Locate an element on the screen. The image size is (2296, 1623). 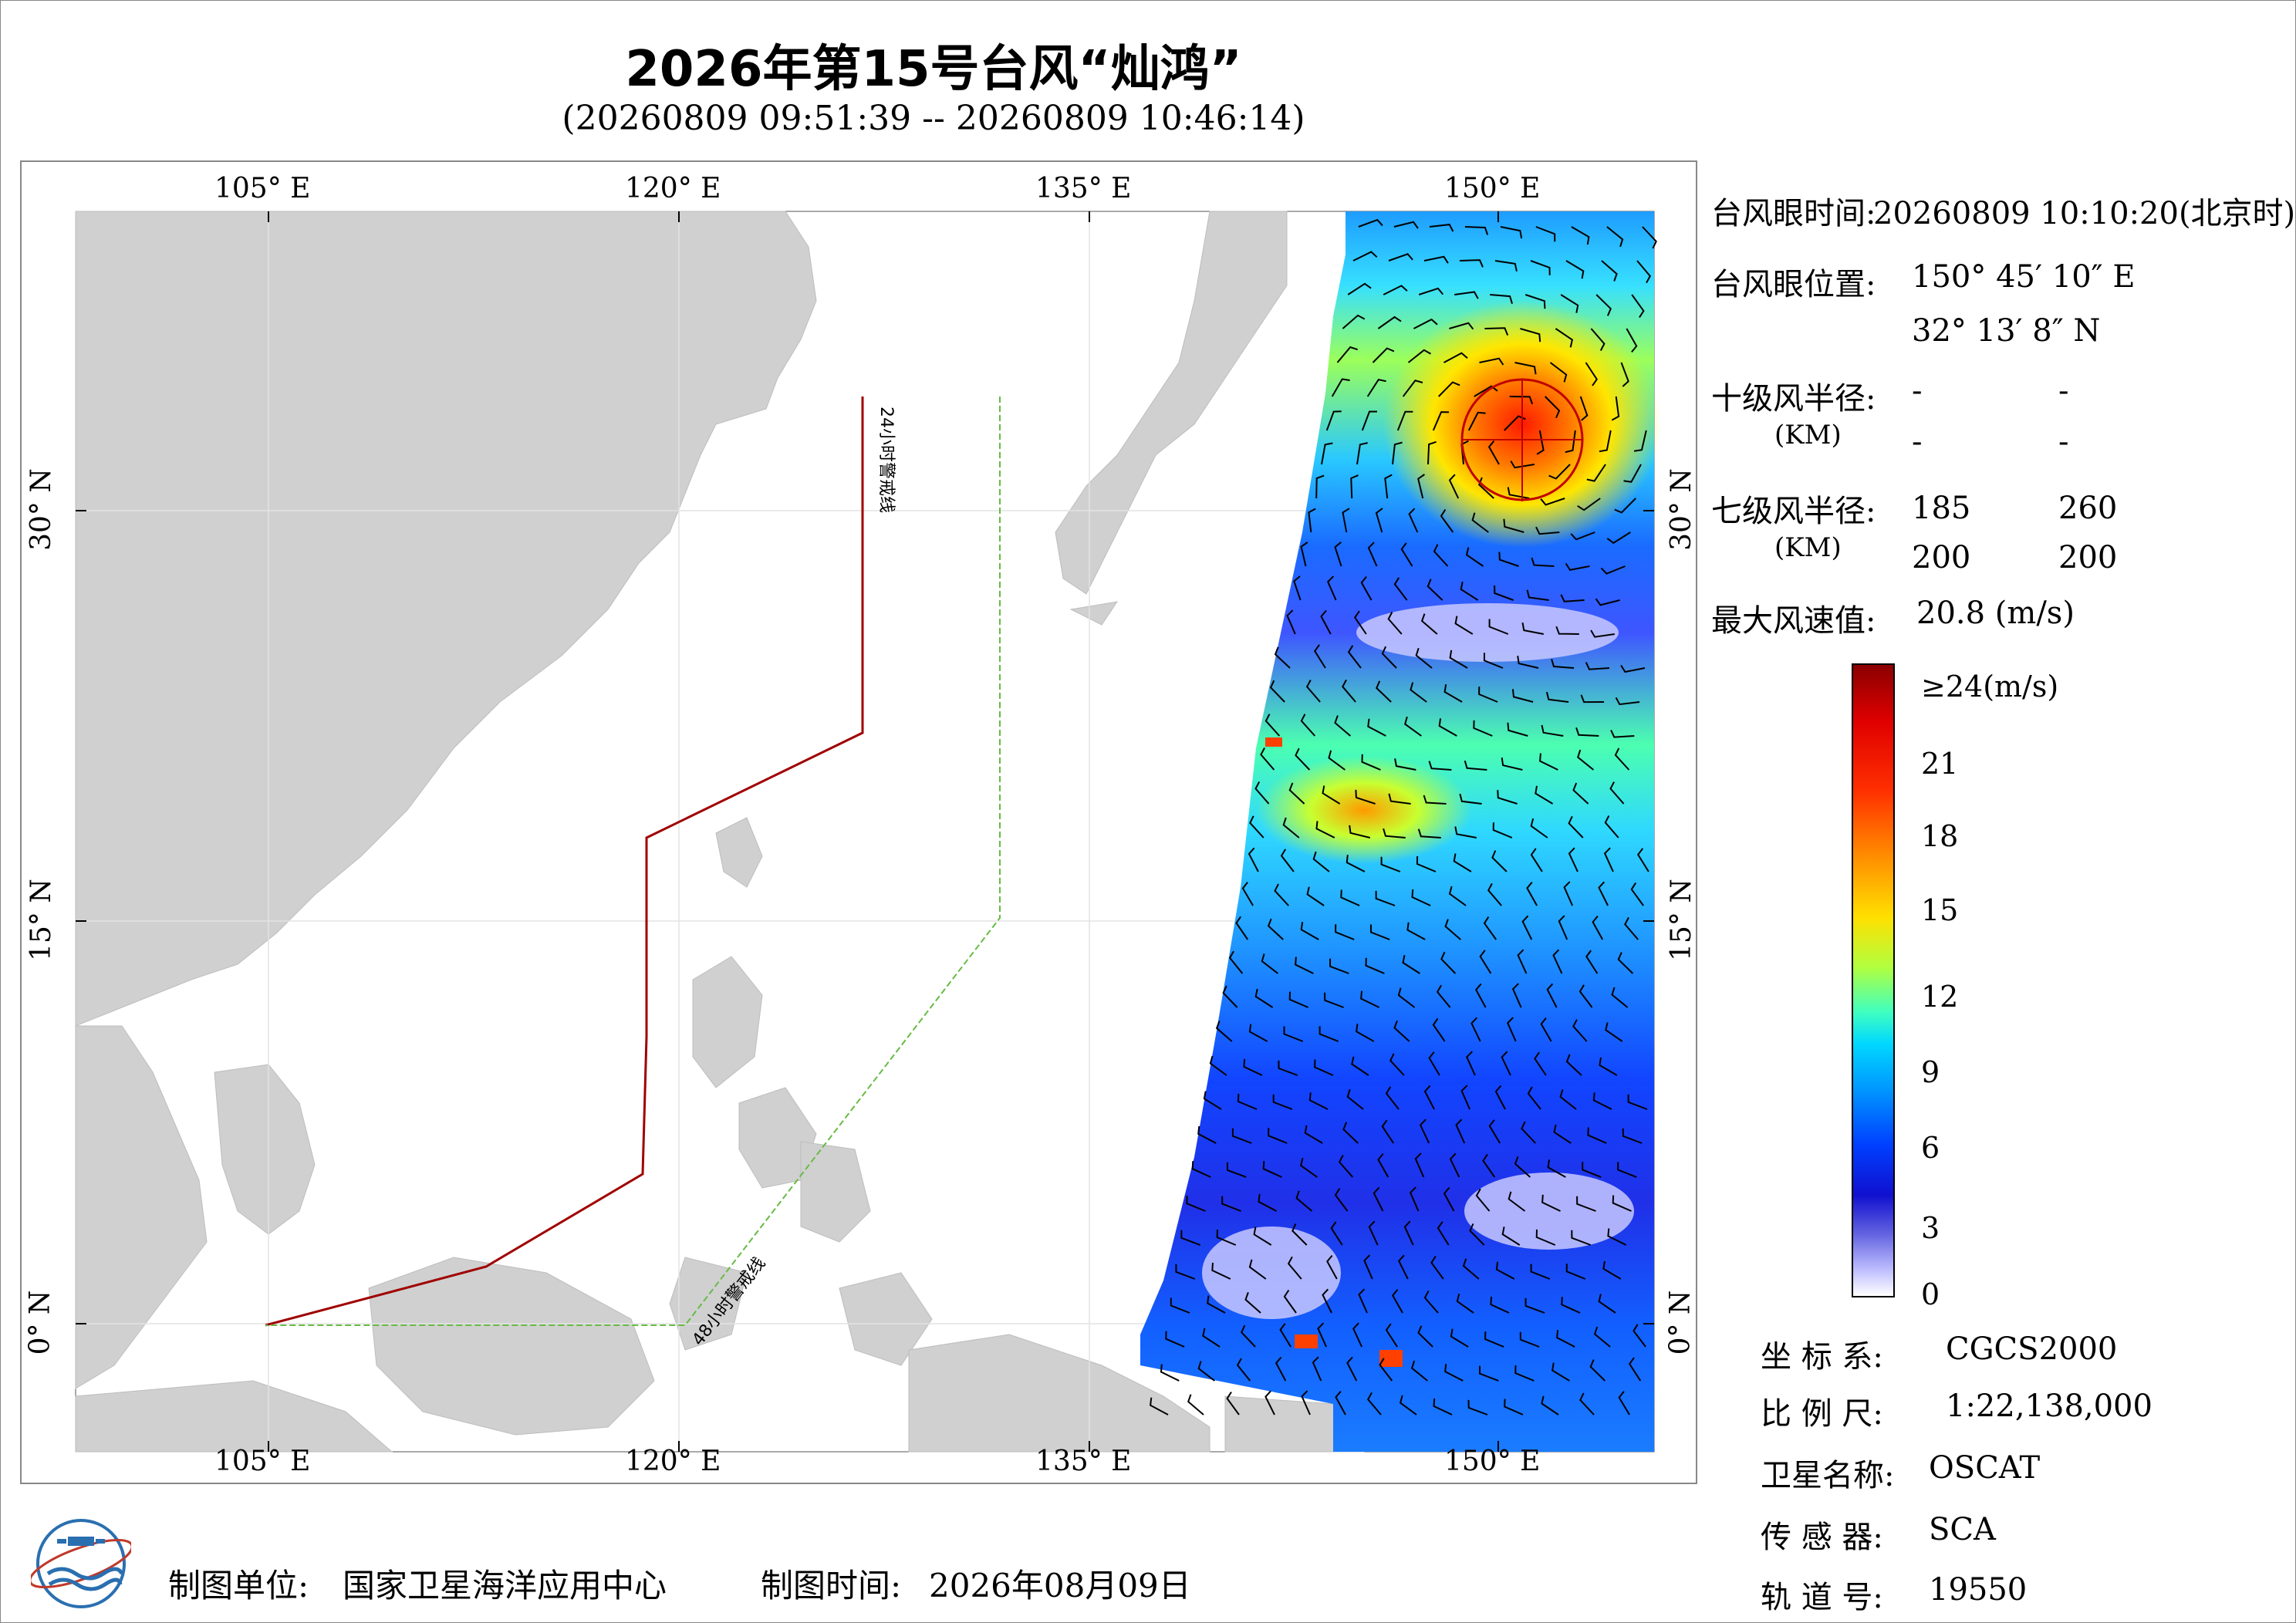
r10-value-nw: - is located at coordinates (2063, 442).